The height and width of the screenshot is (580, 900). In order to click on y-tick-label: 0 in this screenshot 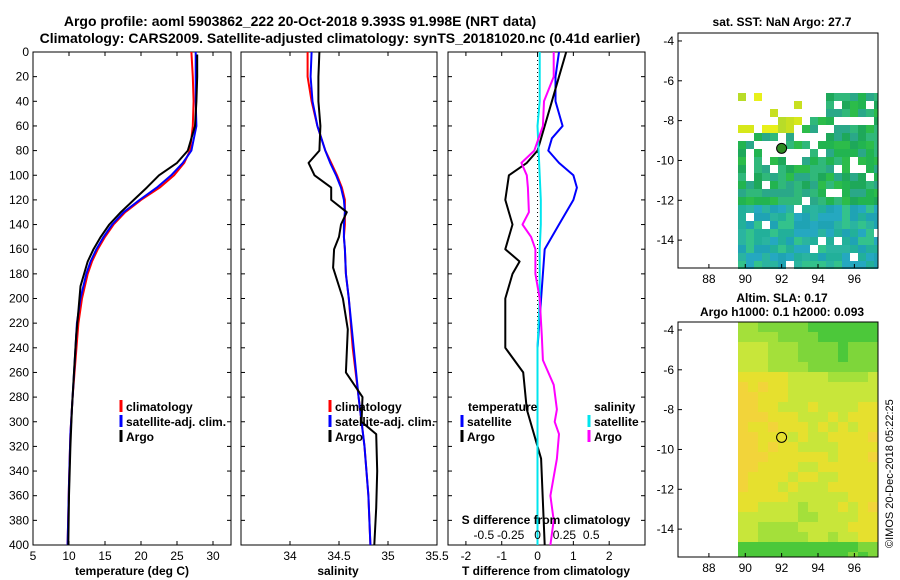, I will do `click(25, 52)`.